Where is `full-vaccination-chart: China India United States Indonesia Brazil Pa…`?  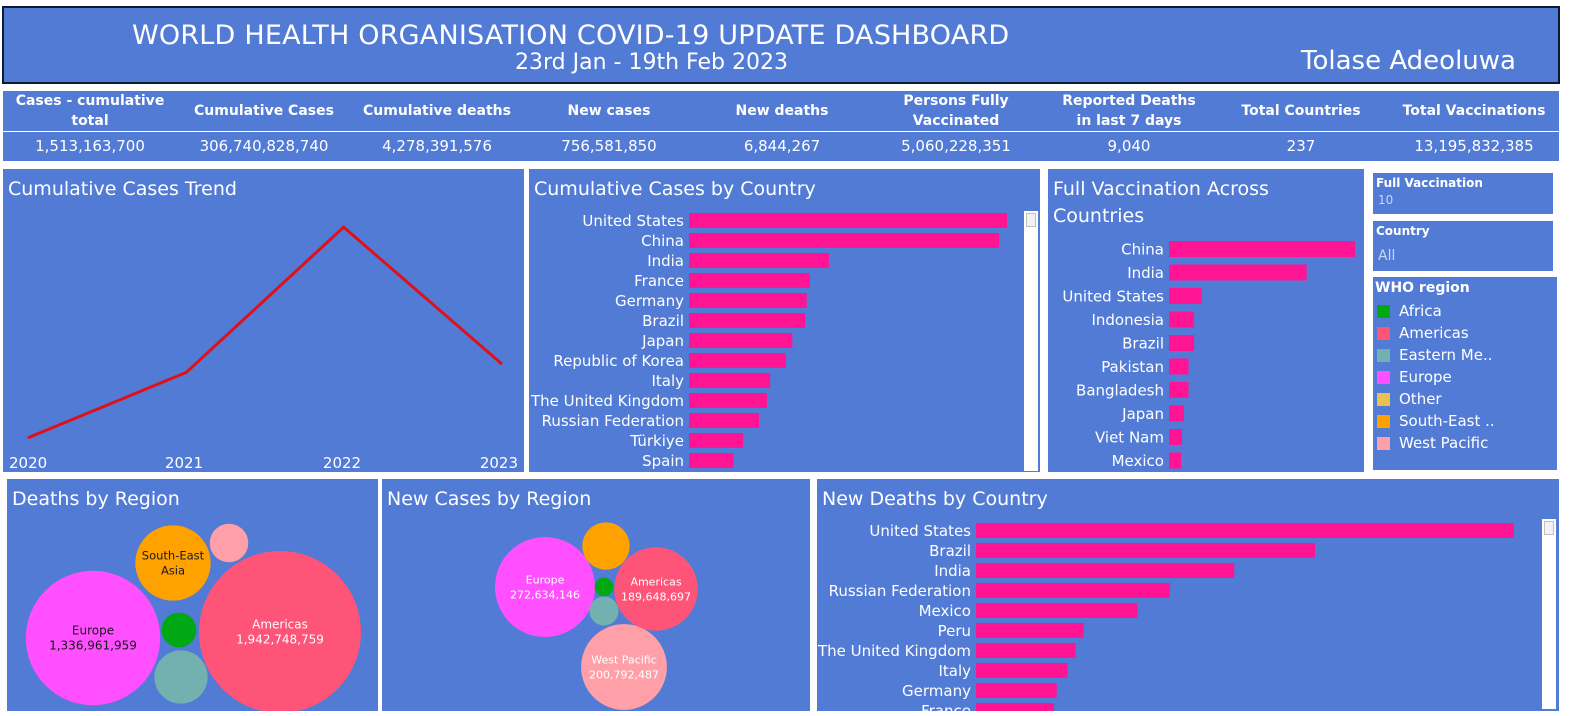 full-vaccination-chart: China India United States Indonesia Brazil Pa… is located at coordinates (1206, 355).